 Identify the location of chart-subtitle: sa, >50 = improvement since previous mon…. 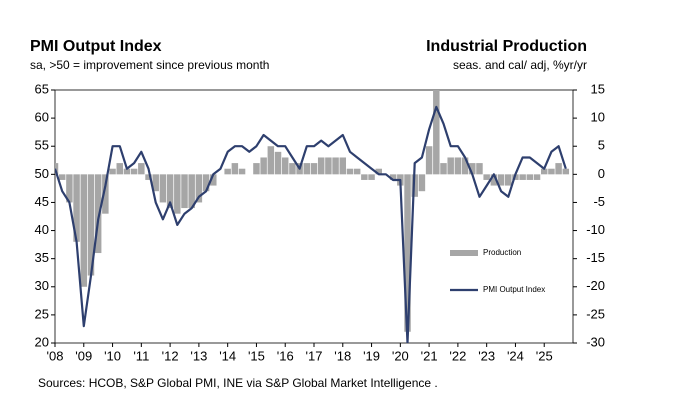
(149, 65).